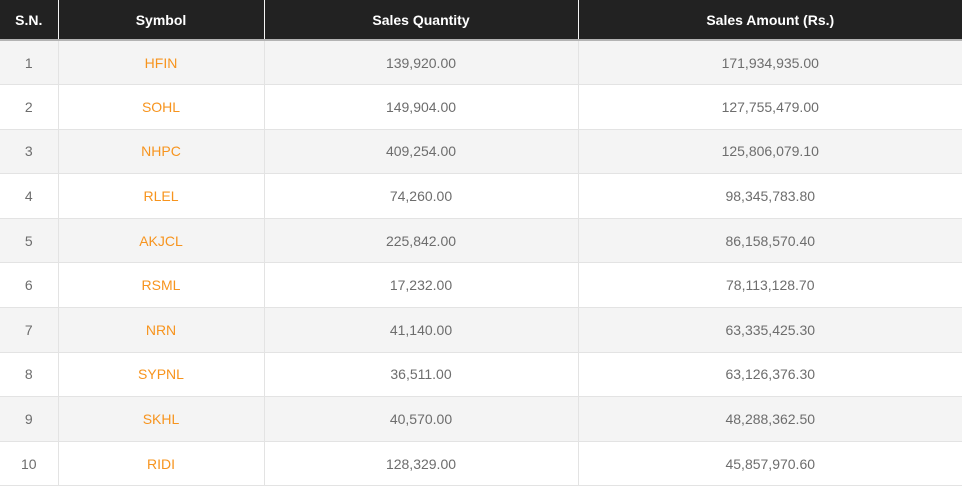  I want to click on symbol-link: NRN, so click(161, 329).